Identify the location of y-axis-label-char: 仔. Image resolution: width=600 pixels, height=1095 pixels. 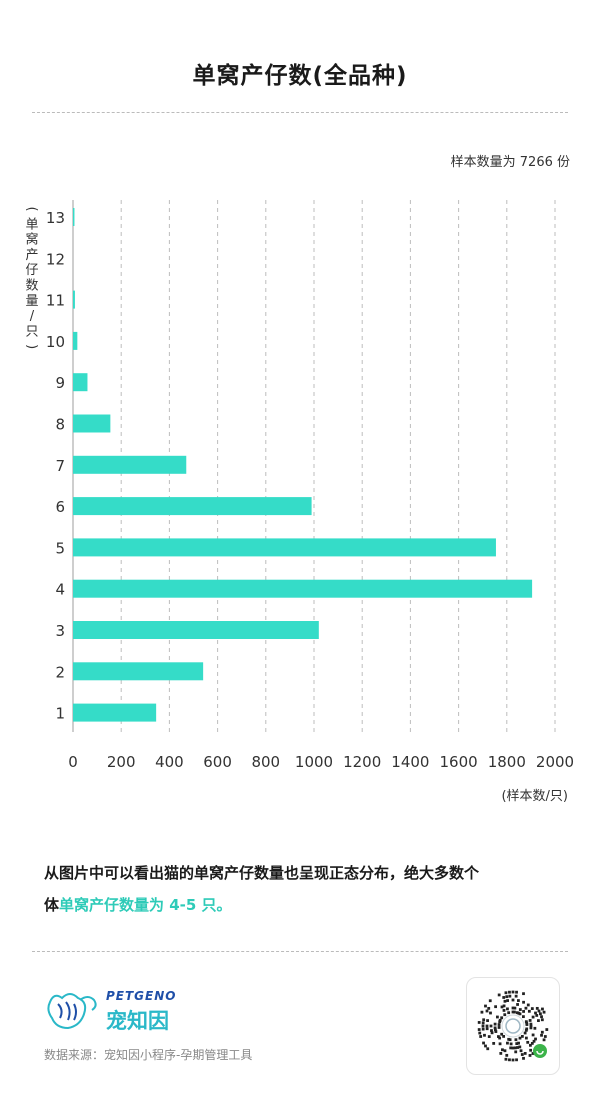
(31, 270).